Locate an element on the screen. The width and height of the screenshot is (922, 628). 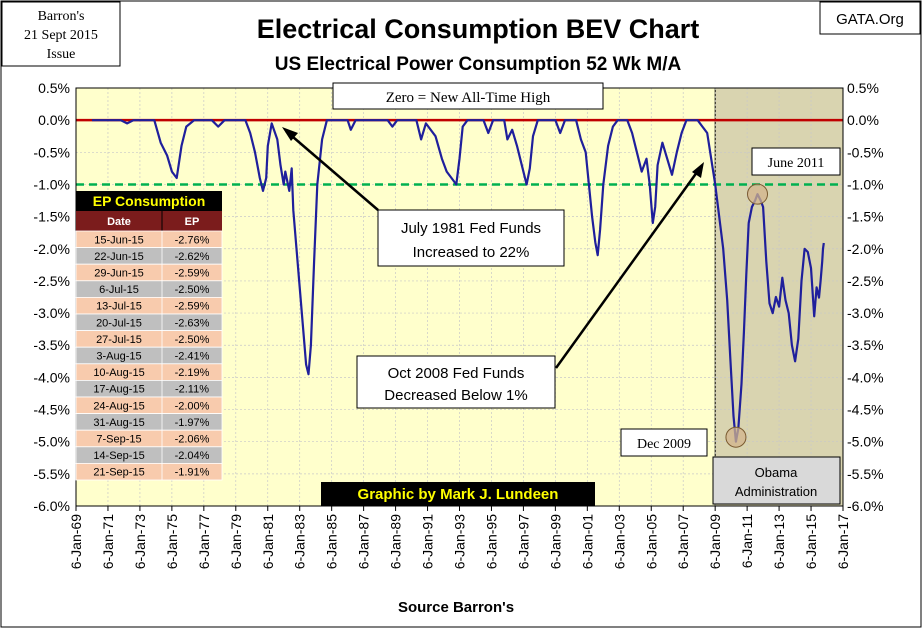
july1981-line2: Increased to 22% is located at coordinates (471, 252).